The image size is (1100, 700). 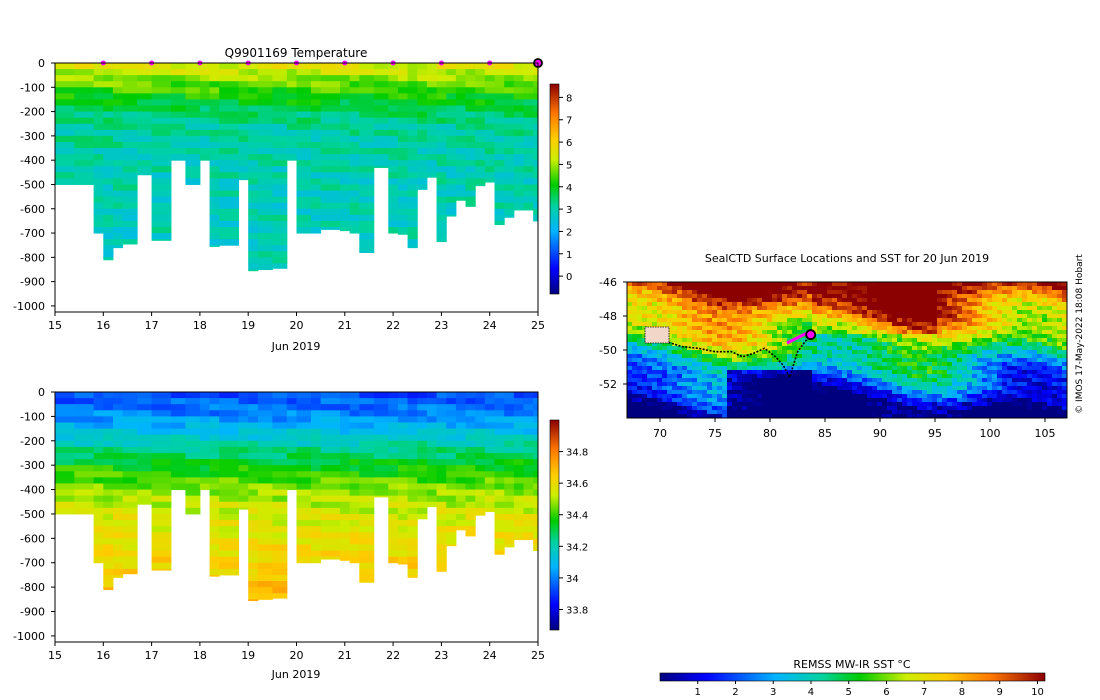 I want to click on y-tick-label: -500, so click(x=32, y=184).